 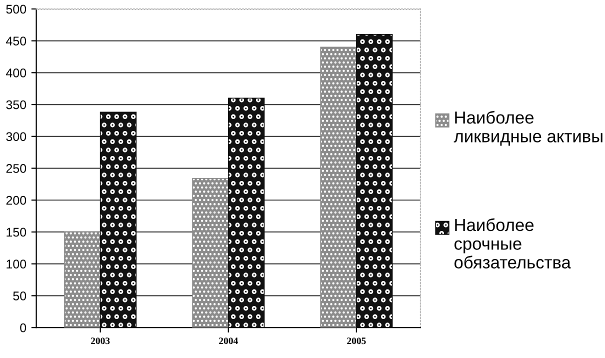 What do you see at coordinates (19, 296) in the screenshot?
I see `y-tick-label: 50` at bounding box center [19, 296].